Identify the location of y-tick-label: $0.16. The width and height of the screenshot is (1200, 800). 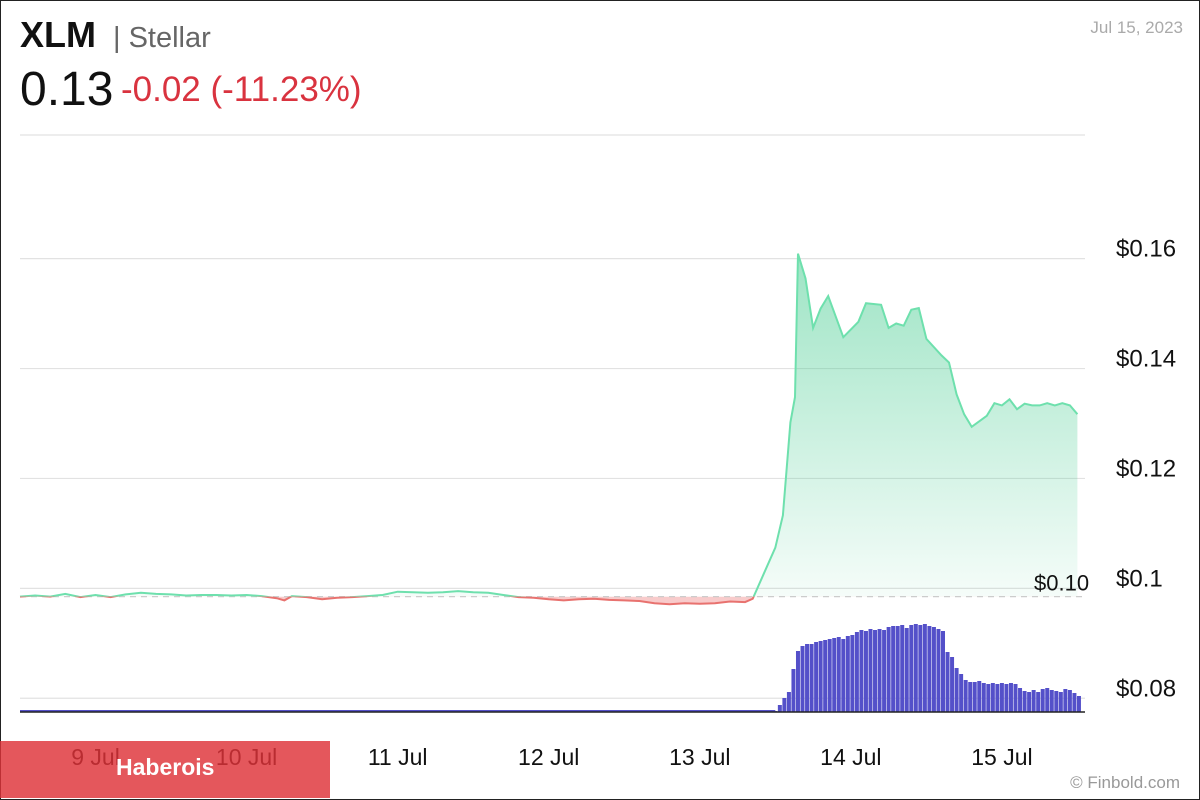
(1146, 249).